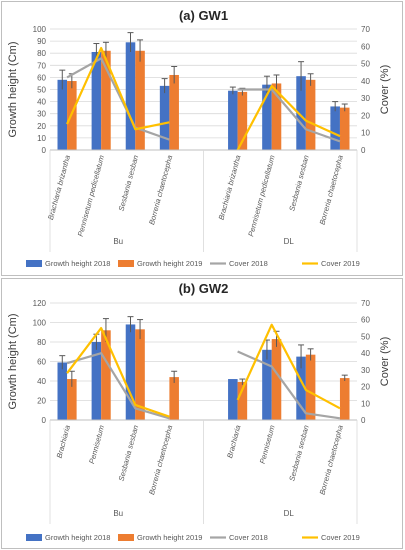 The height and width of the screenshot is (550, 405). I want to click on chart2-legend-label: Growth height 2018, so click(77, 537).